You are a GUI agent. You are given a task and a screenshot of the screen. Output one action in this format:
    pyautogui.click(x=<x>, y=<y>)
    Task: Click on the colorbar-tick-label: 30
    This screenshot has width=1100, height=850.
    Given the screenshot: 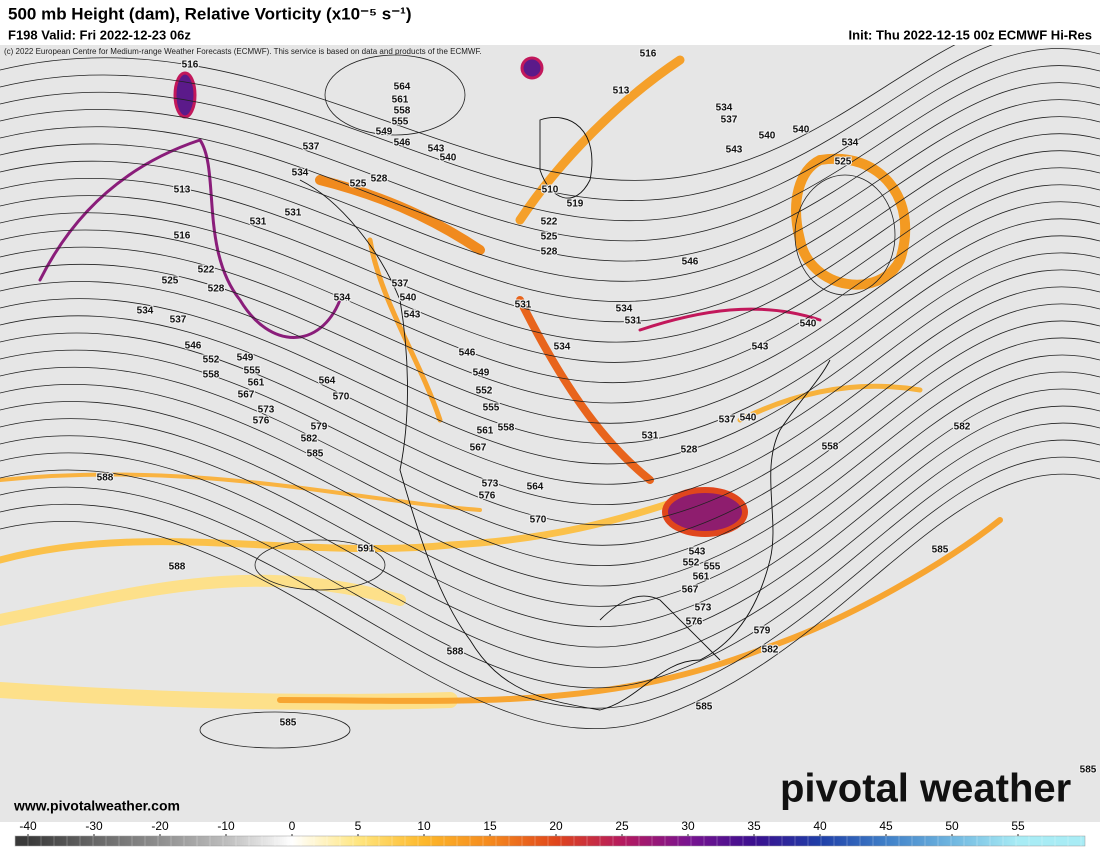 What is the action you would take?
    pyautogui.click(x=688, y=826)
    